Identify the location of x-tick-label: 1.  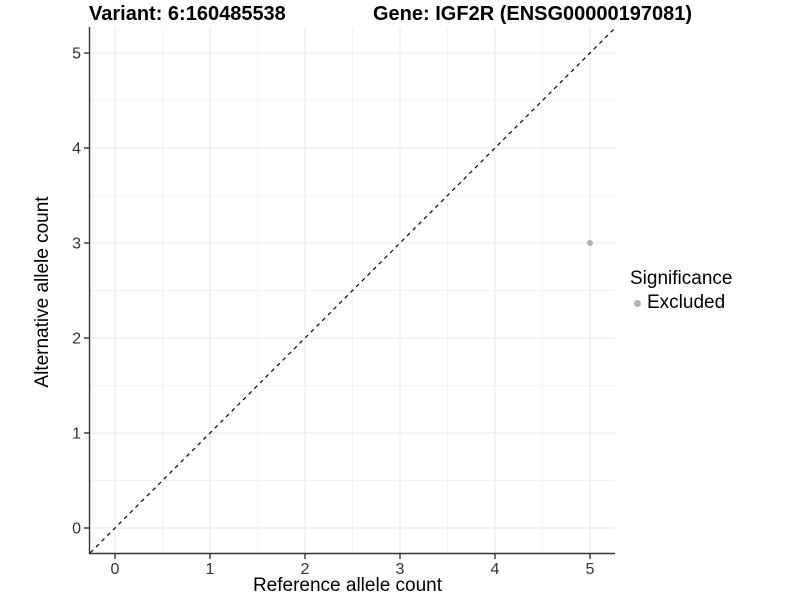
(210, 569).